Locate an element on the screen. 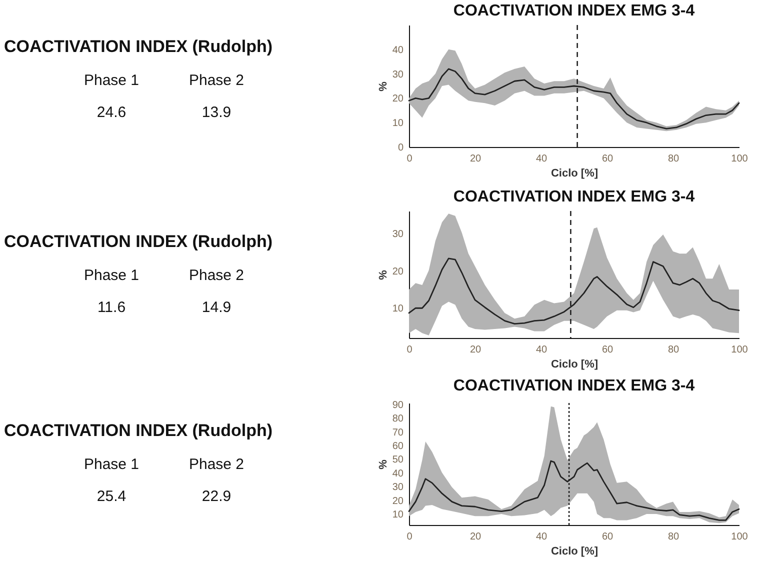 The width and height of the screenshot is (760, 563). y-tick-label: 70 is located at coordinates (398, 432).